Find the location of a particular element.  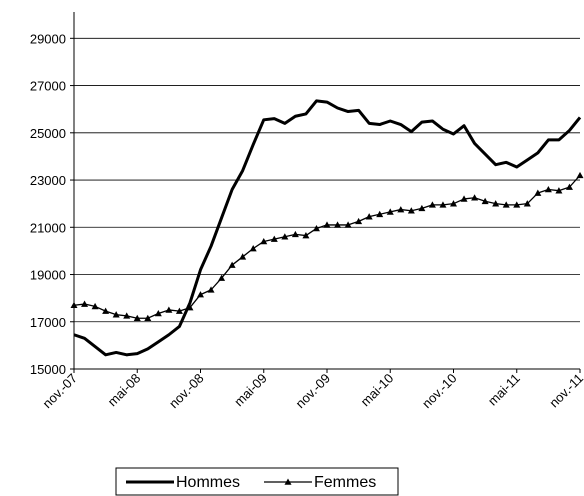

legend-marker is located at coordinates (288, 481).